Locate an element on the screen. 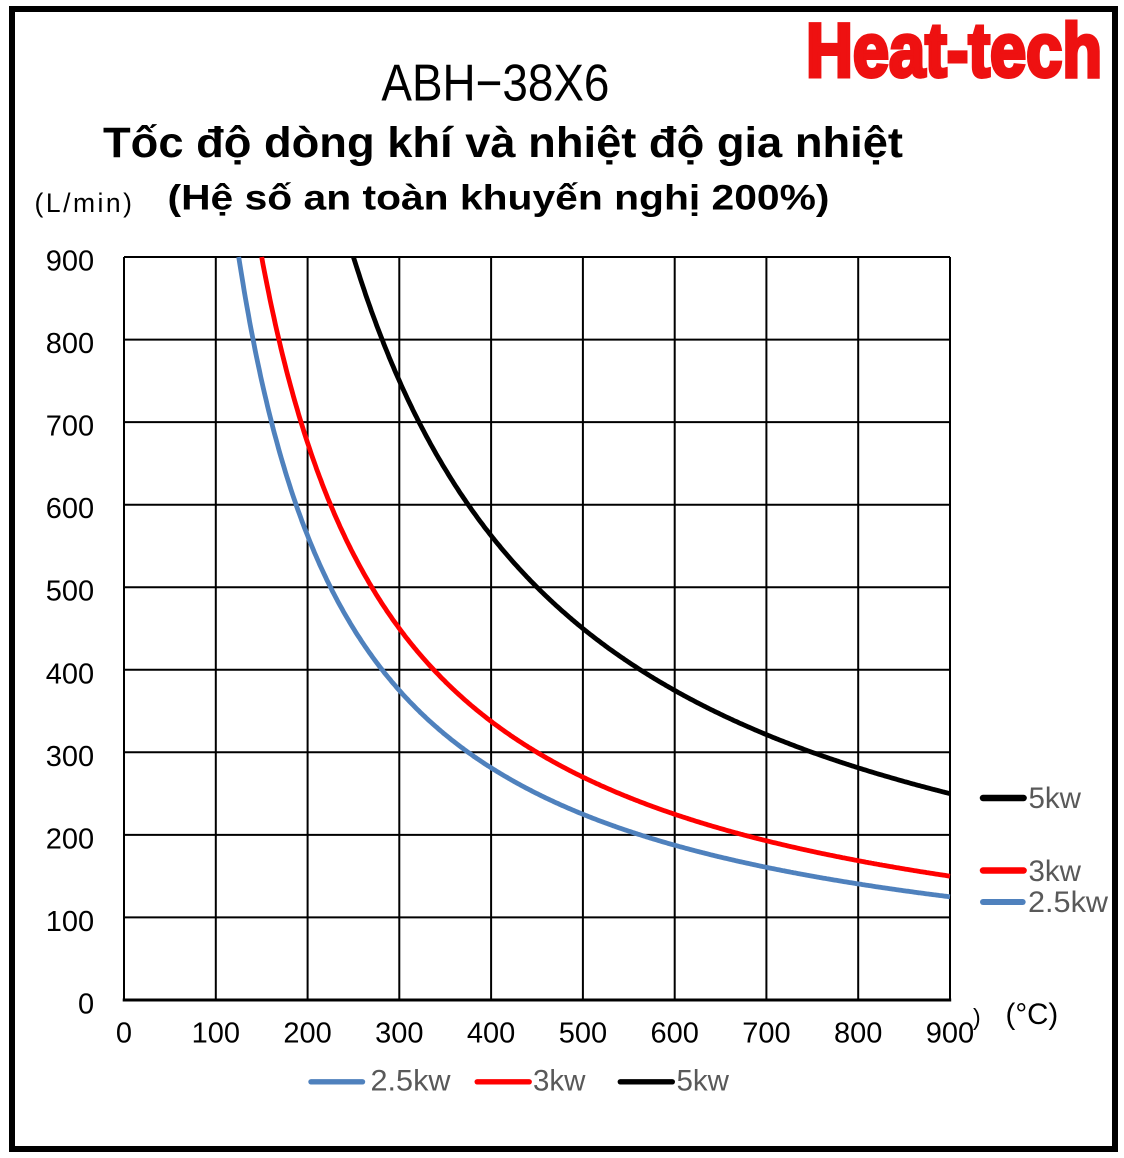 This screenshot has height=1158, width=1124. svg-text: (°C) is located at coordinates (1032, 1014).